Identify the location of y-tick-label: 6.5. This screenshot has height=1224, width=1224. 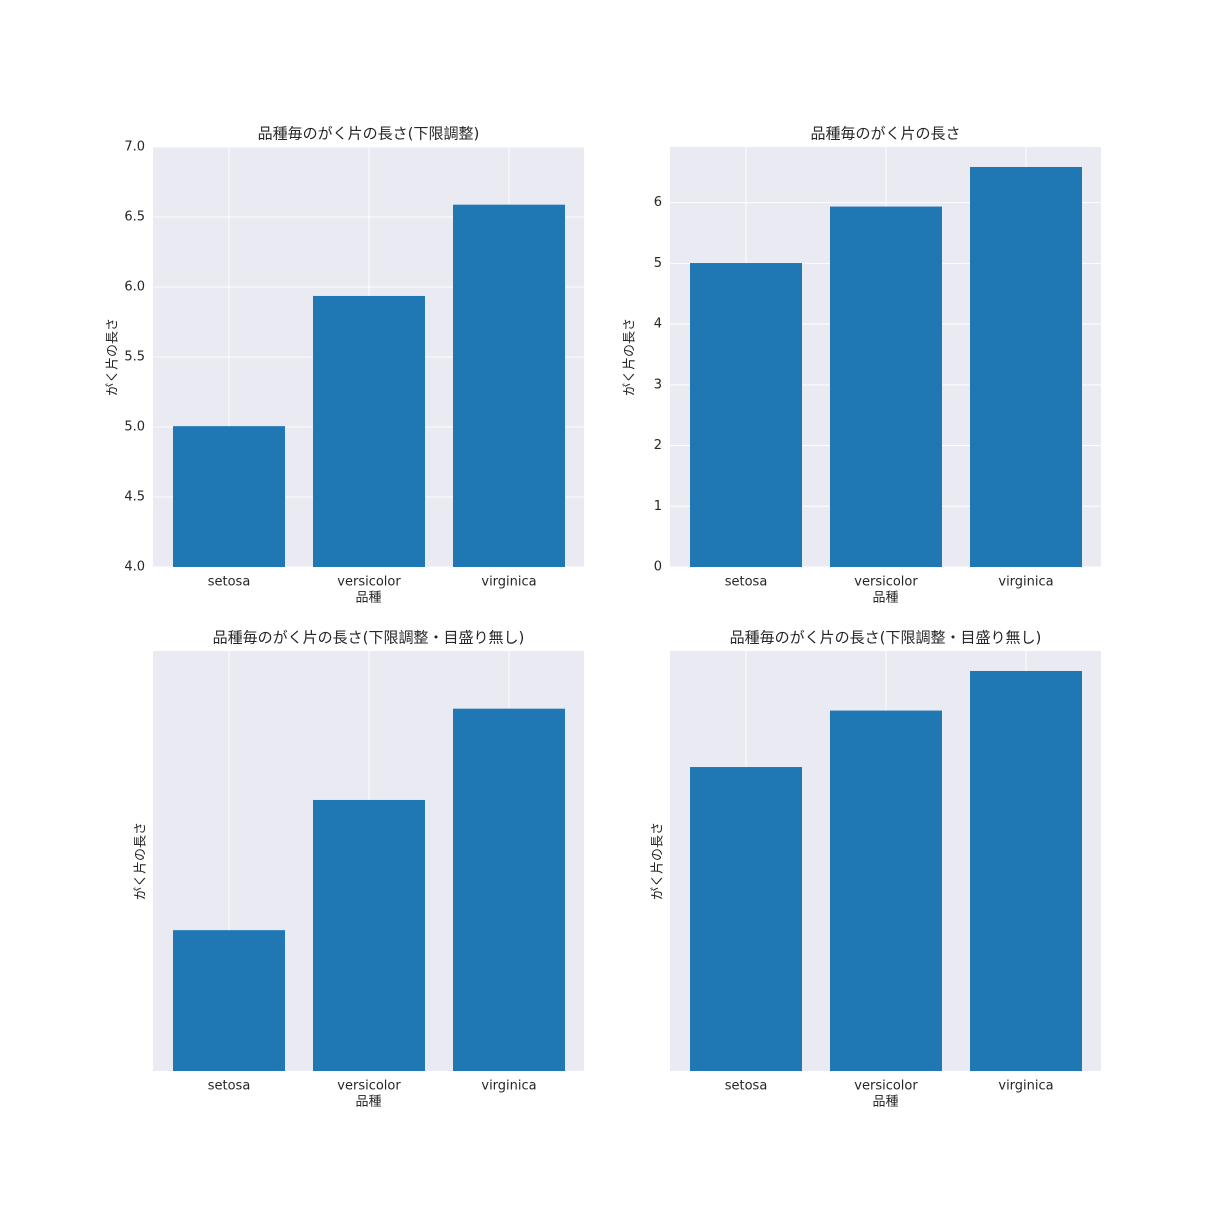
(134, 217).